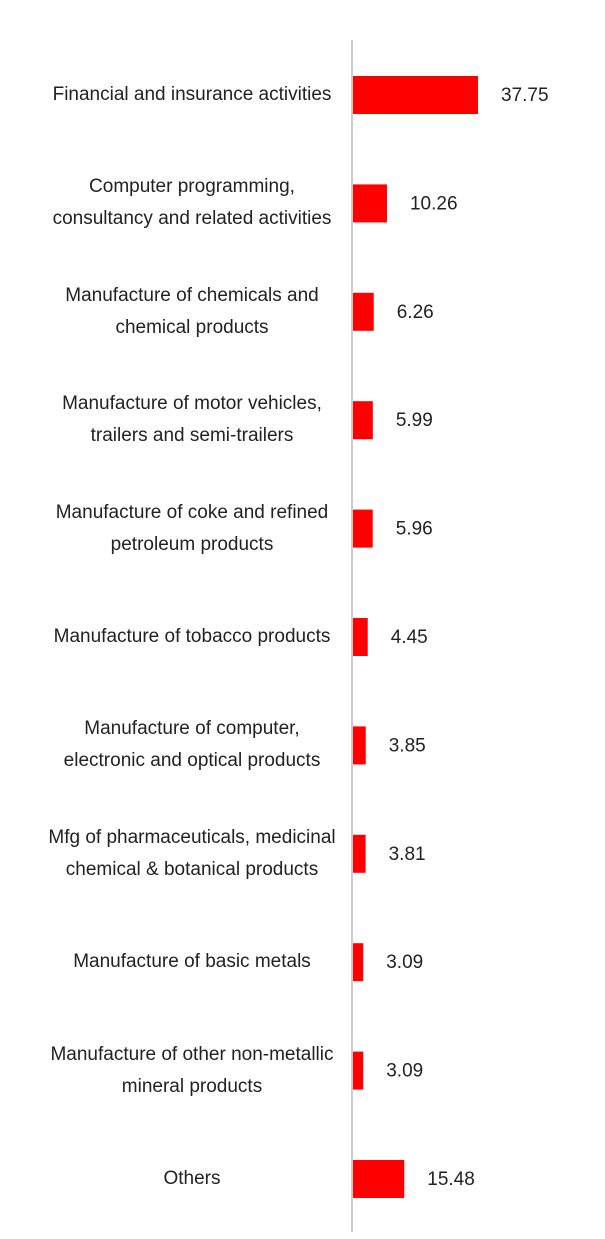 This screenshot has width=605, height=1239. I want to click on value-label: 15.48, so click(451, 1179).